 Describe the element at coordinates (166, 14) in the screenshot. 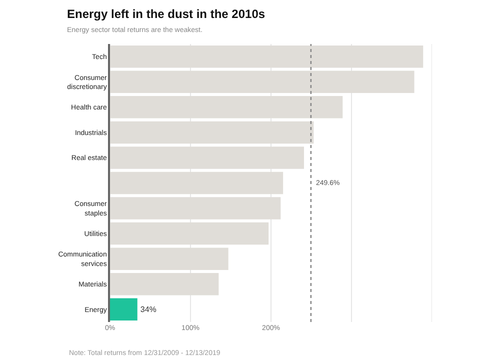

I see `chart-title: Energy left in the dust in the 2010s` at that location.